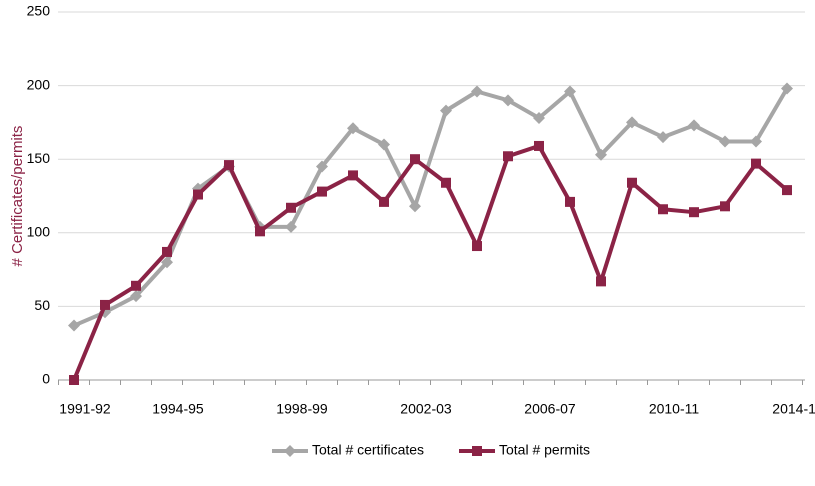 The height and width of the screenshot is (486, 815). Describe the element at coordinates (302, 409) in the screenshot. I see `x-tick-label: 1998-99` at that location.